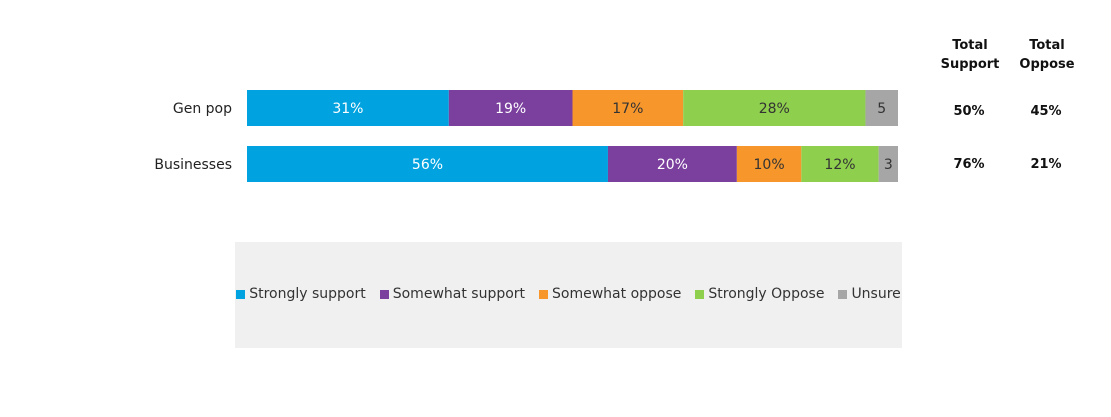 The height and width of the screenshot is (417, 1111). I want to click on legend-label-strongly-support: Strongly support, so click(307, 294).